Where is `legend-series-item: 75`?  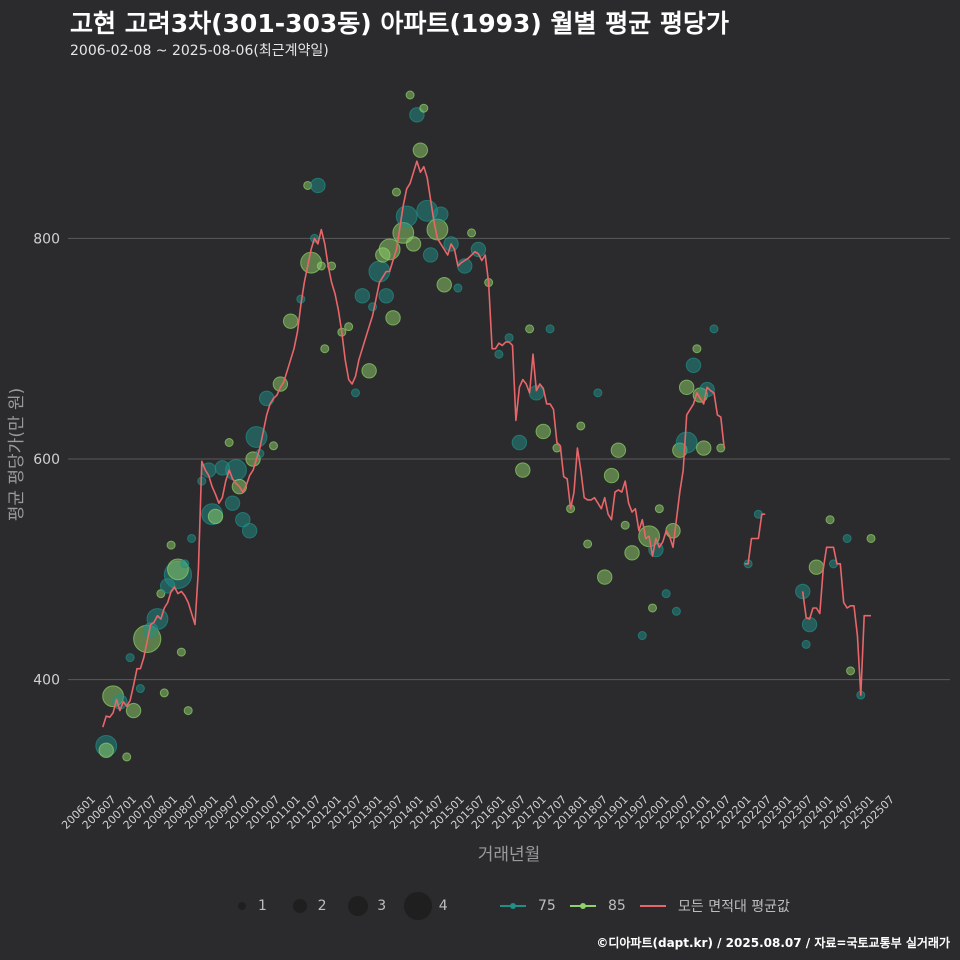 legend-series-item: 75 is located at coordinates (528, 906).